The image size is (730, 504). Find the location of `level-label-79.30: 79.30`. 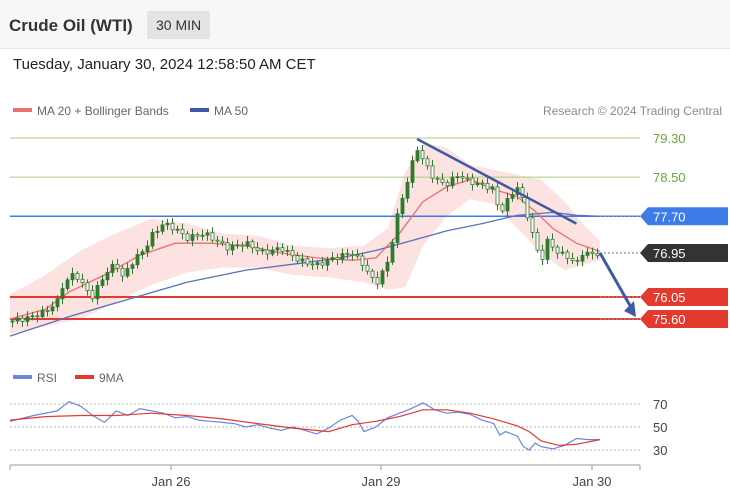

level-label-79.30: 79.30 is located at coordinates (669, 138).